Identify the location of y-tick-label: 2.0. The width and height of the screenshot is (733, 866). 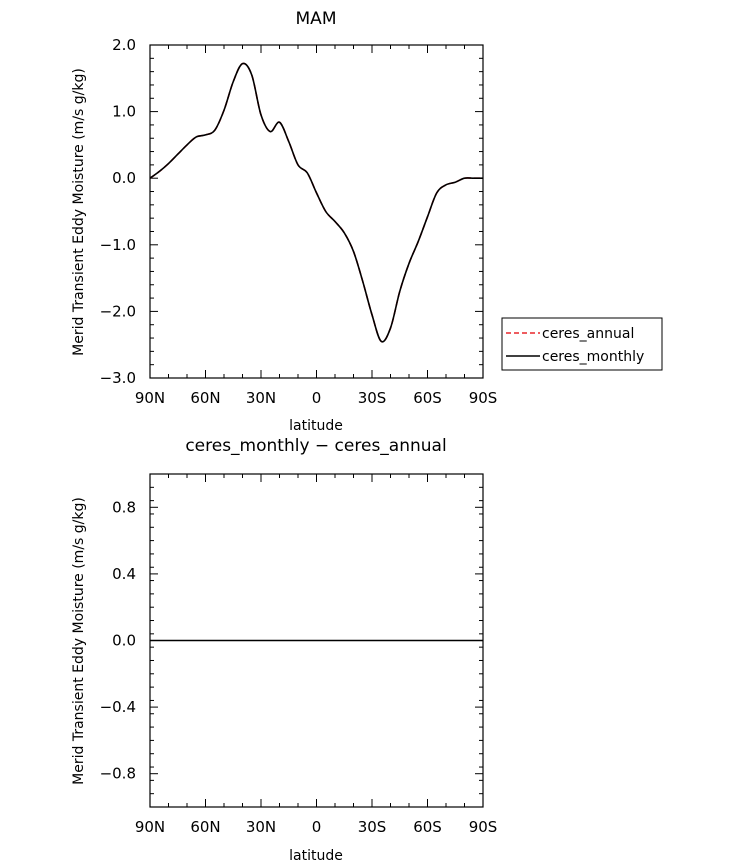
(124, 45).